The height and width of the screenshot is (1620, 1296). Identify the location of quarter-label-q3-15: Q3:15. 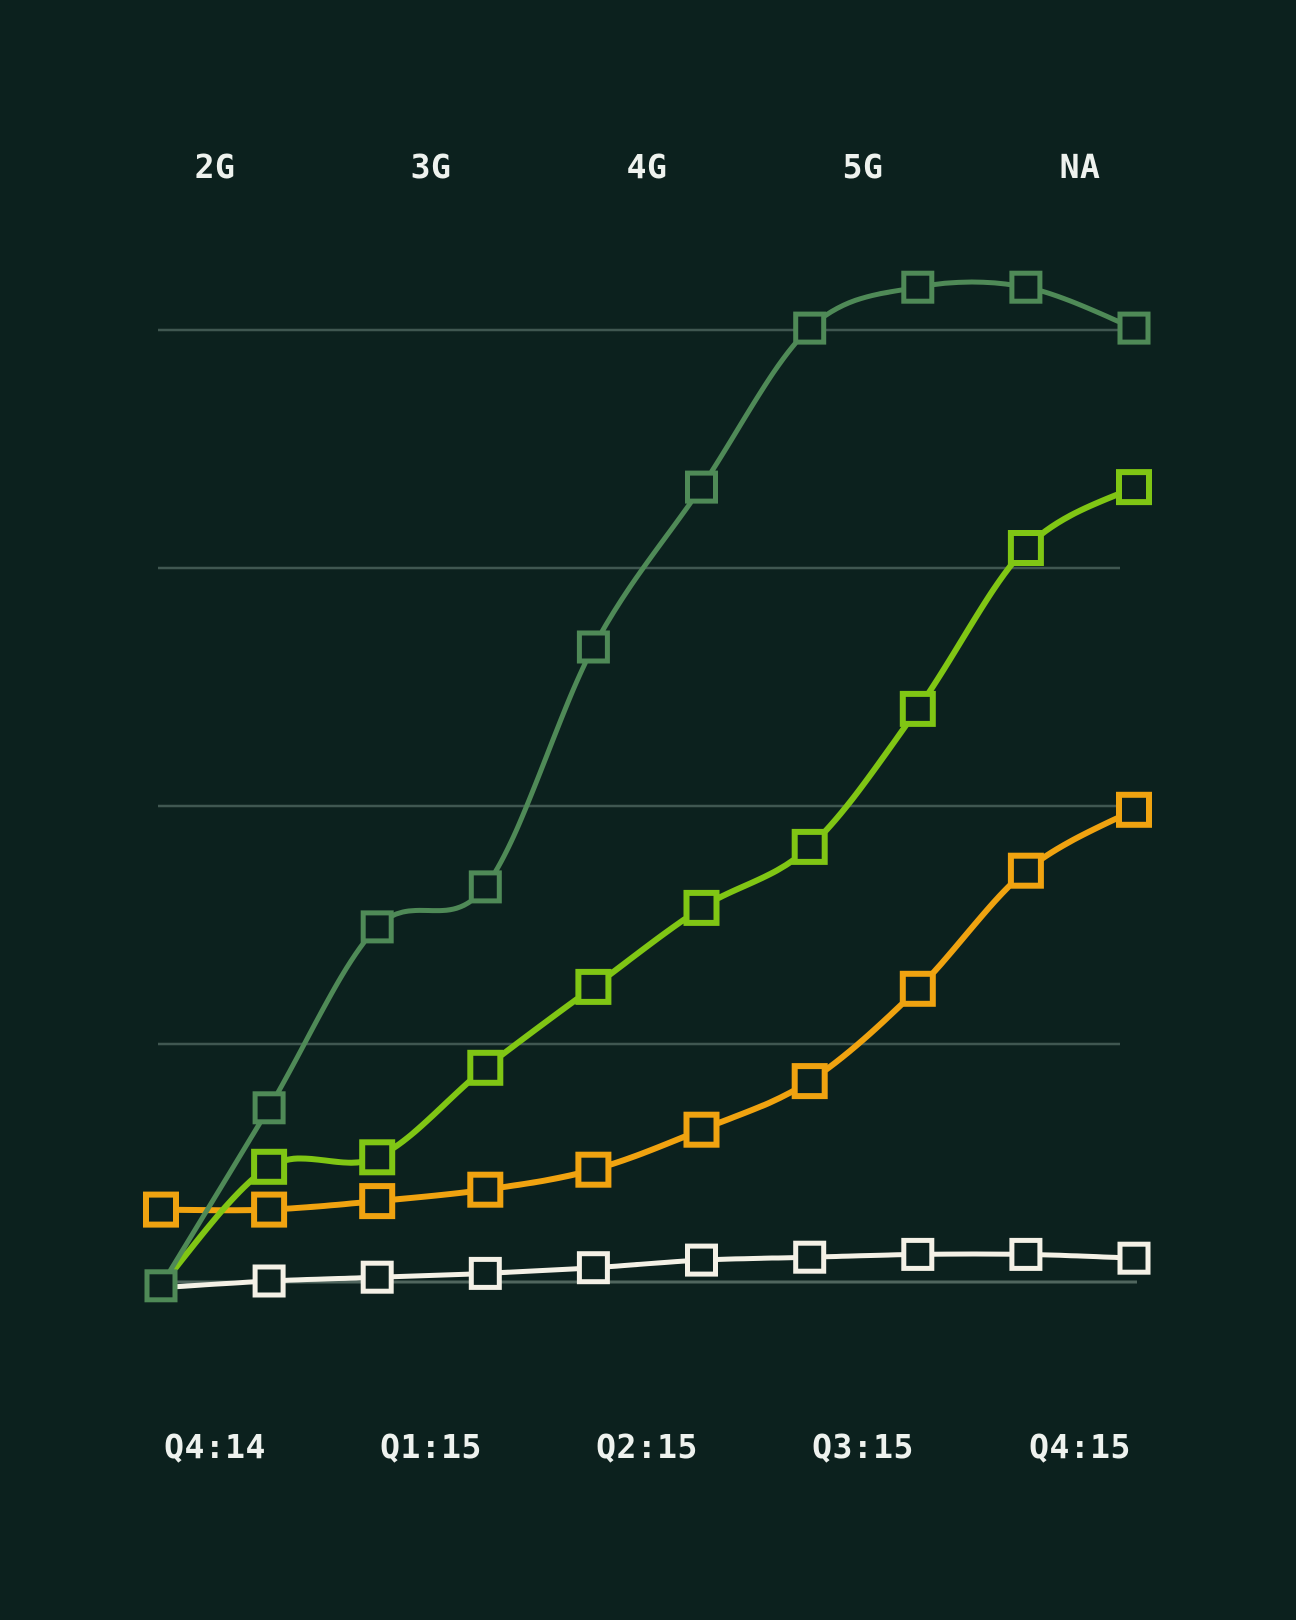
(863, 1446).